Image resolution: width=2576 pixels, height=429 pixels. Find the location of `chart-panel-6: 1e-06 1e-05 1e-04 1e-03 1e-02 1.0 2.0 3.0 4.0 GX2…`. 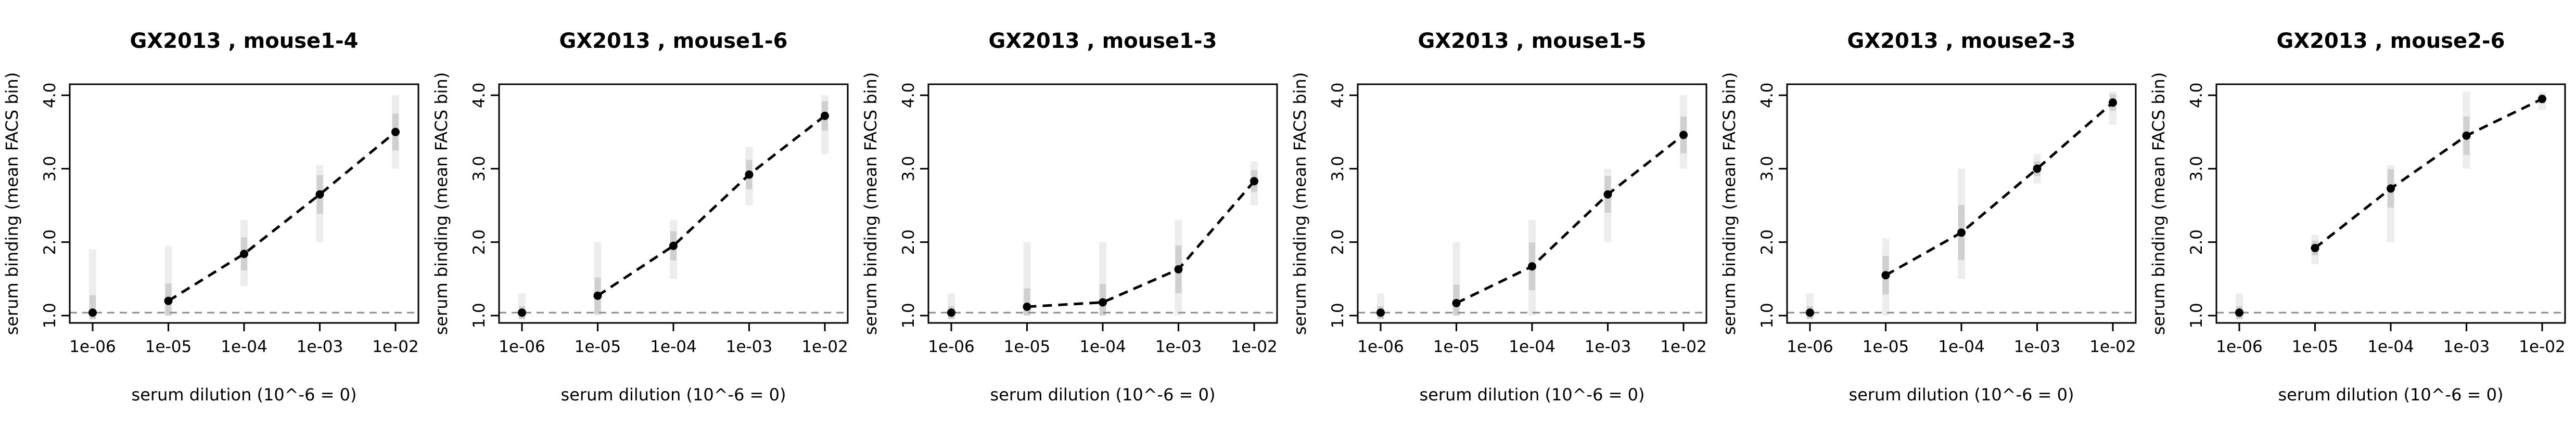

chart-panel-6: 1e-06 1e-05 1e-04 1e-03 1e-02 1.0 2.0 3.0 4.0 GX2… is located at coordinates (2357, 217).